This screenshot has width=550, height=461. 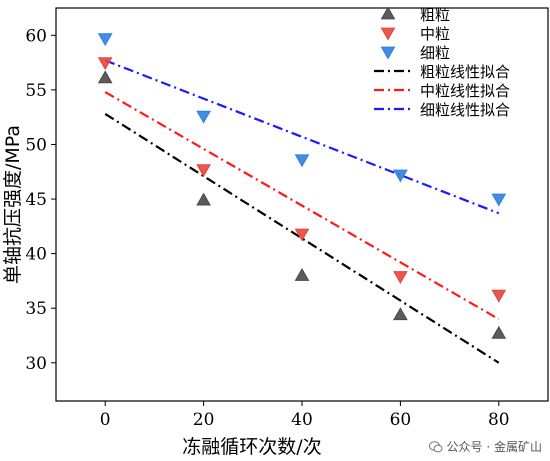 What do you see at coordinates (465, 110) in the screenshot?
I see `legend-label: 细粒线性拟合` at bounding box center [465, 110].